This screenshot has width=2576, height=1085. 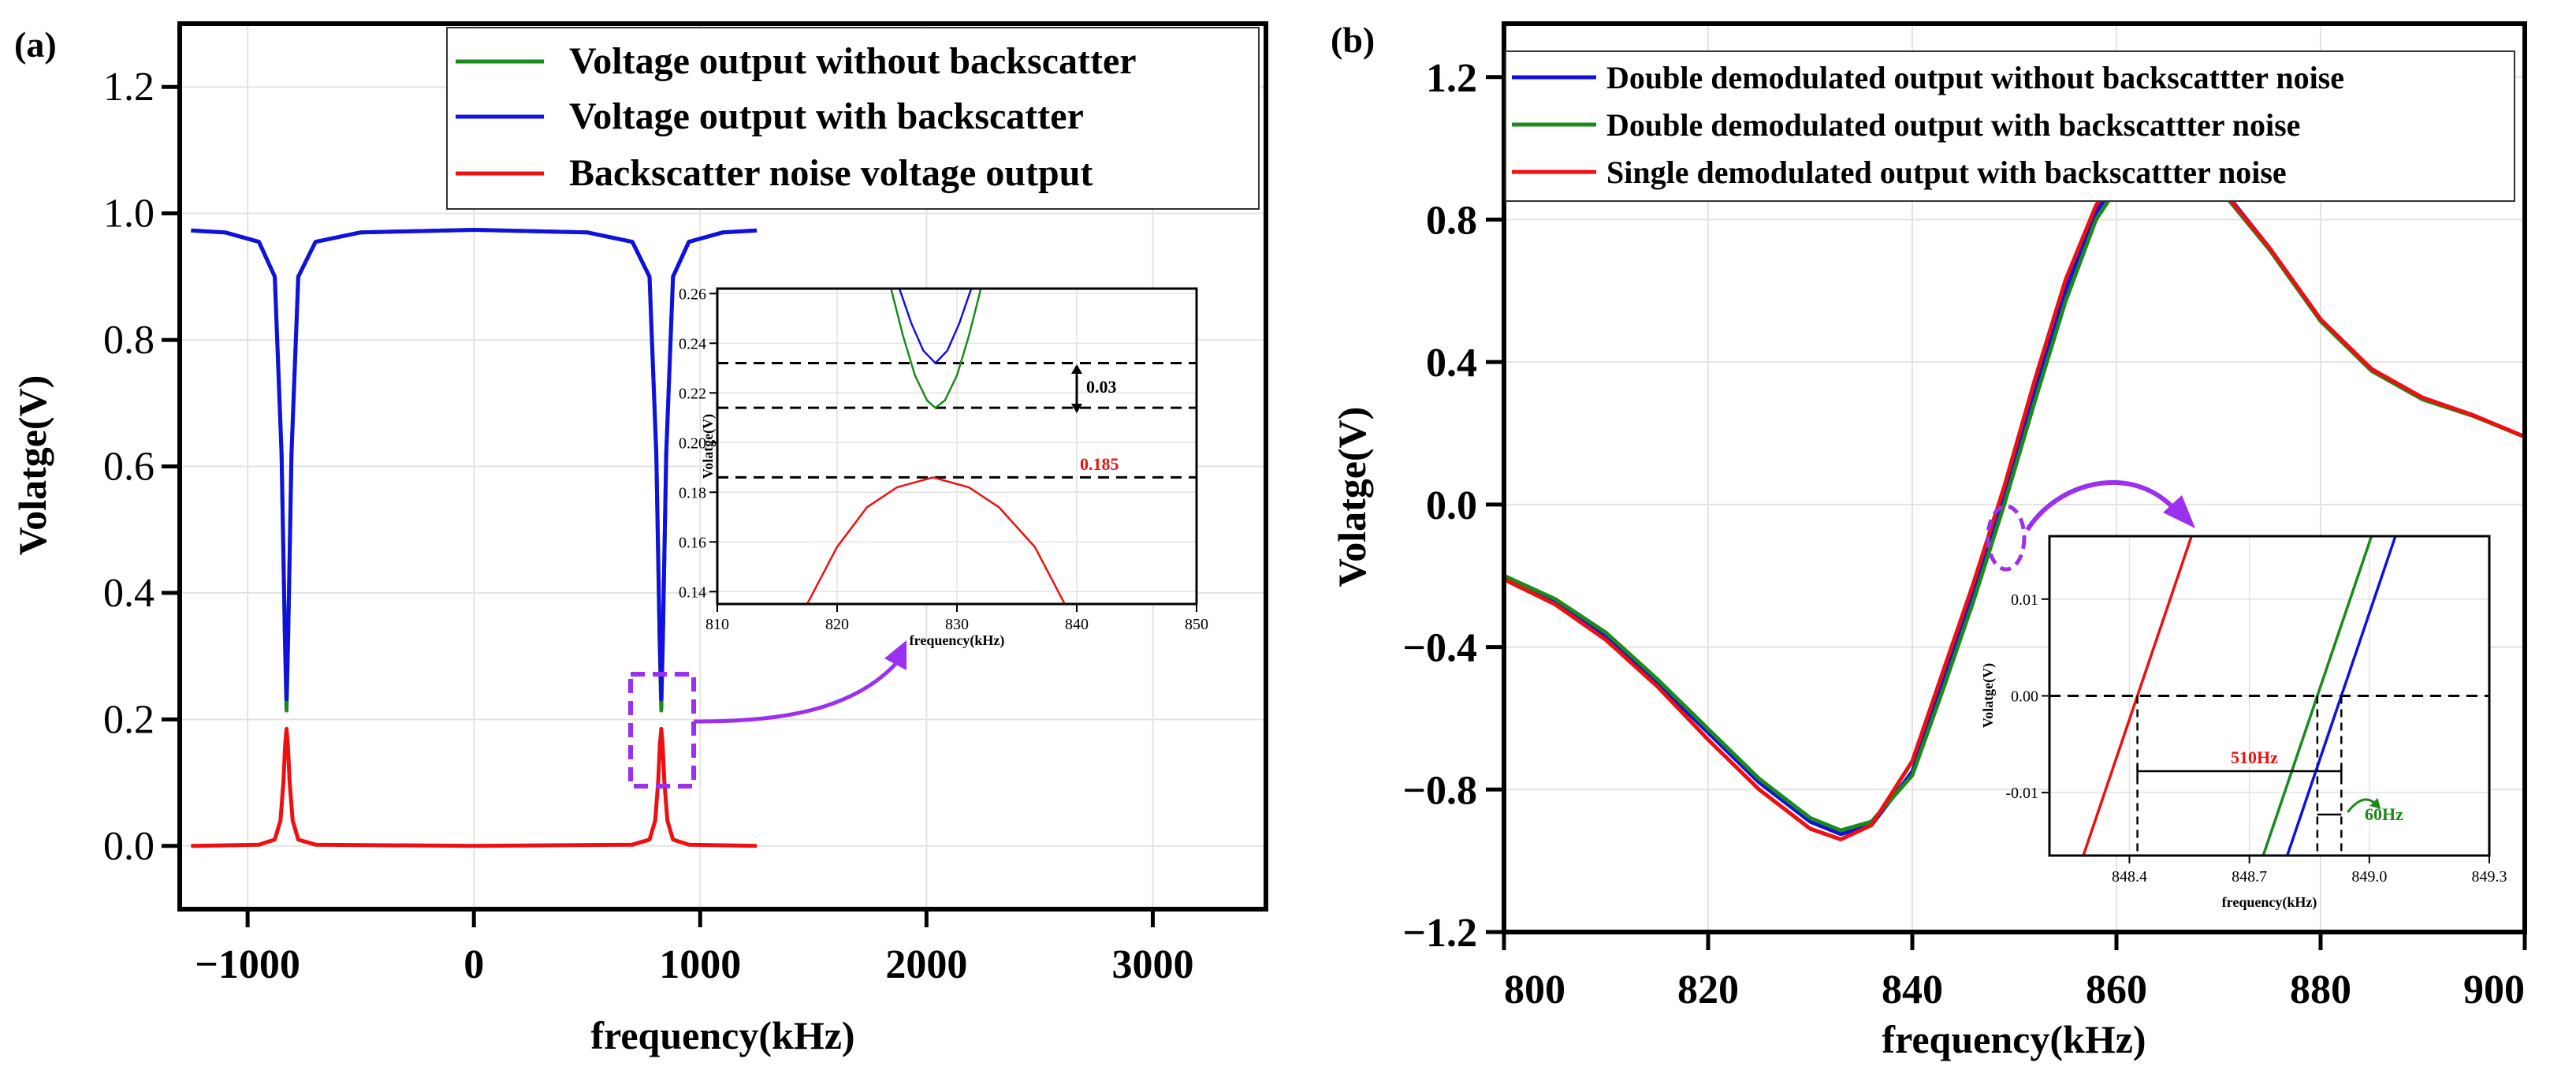 I want to click on x-tick-label: 848.4, so click(x=2129, y=877).